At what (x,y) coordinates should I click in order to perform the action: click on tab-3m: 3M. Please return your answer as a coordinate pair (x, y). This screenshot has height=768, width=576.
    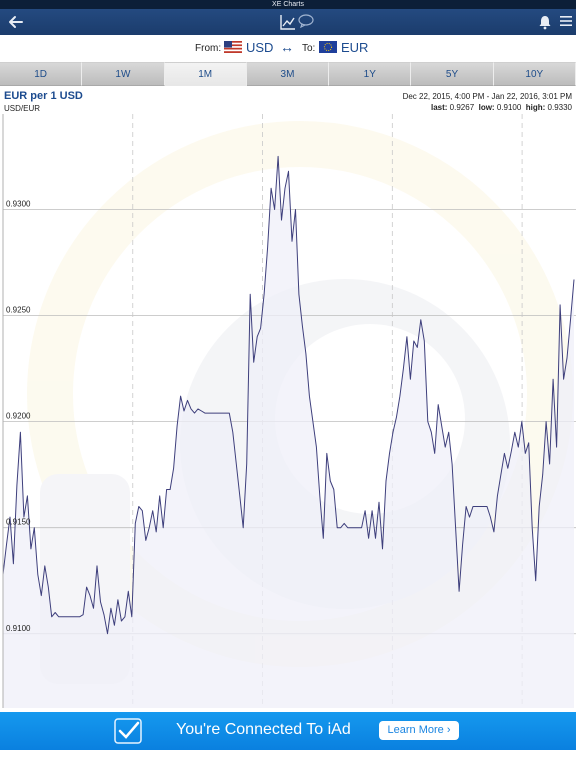
    Looking at the image, I should click on (288, 74).